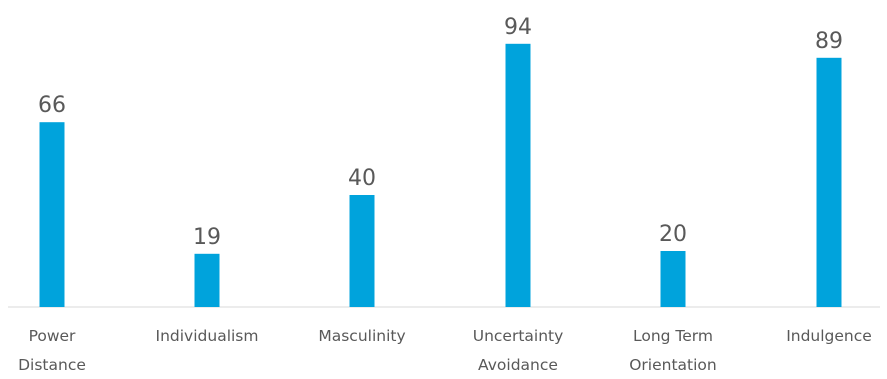  Describe the element at coordinates (829, 336) in the screenshot. I see `category-label-5-line-0: Indulgence` at that location.